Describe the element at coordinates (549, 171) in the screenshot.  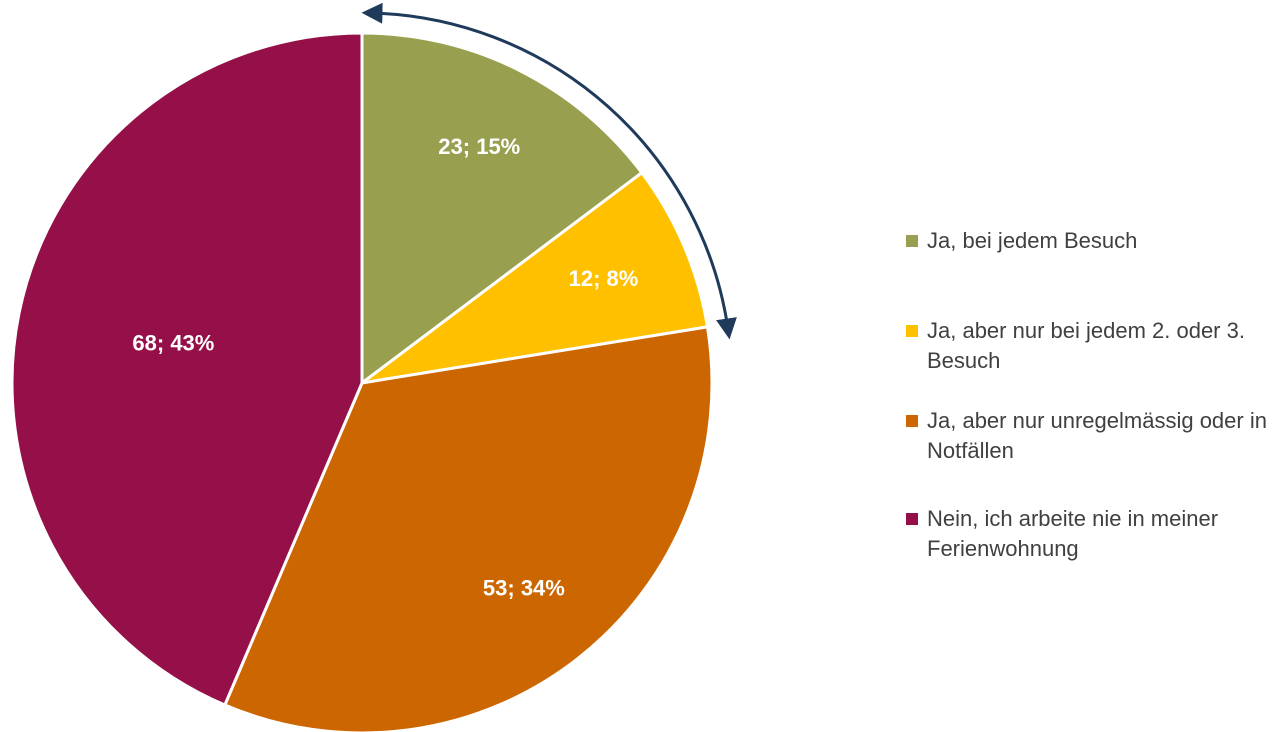
I see `bracket-arrow` at that location.